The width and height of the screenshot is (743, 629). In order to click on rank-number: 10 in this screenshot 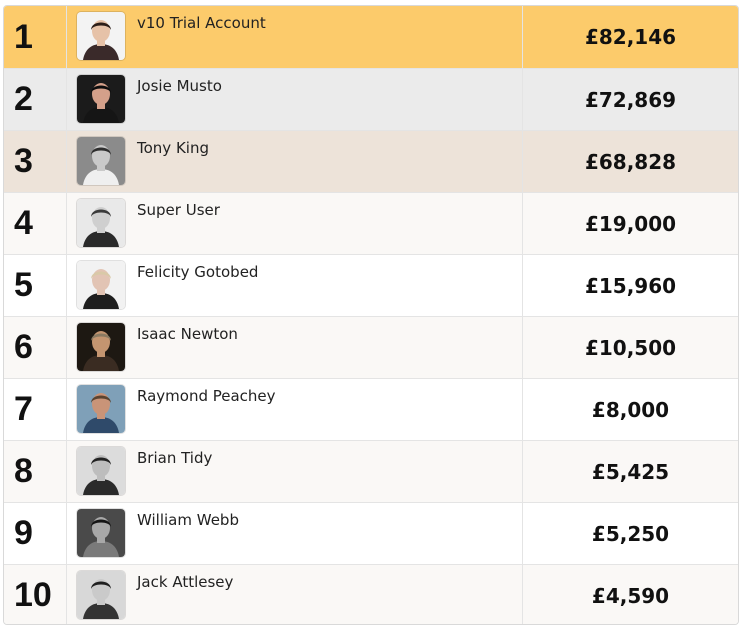, I will do `click(35, 594)`.